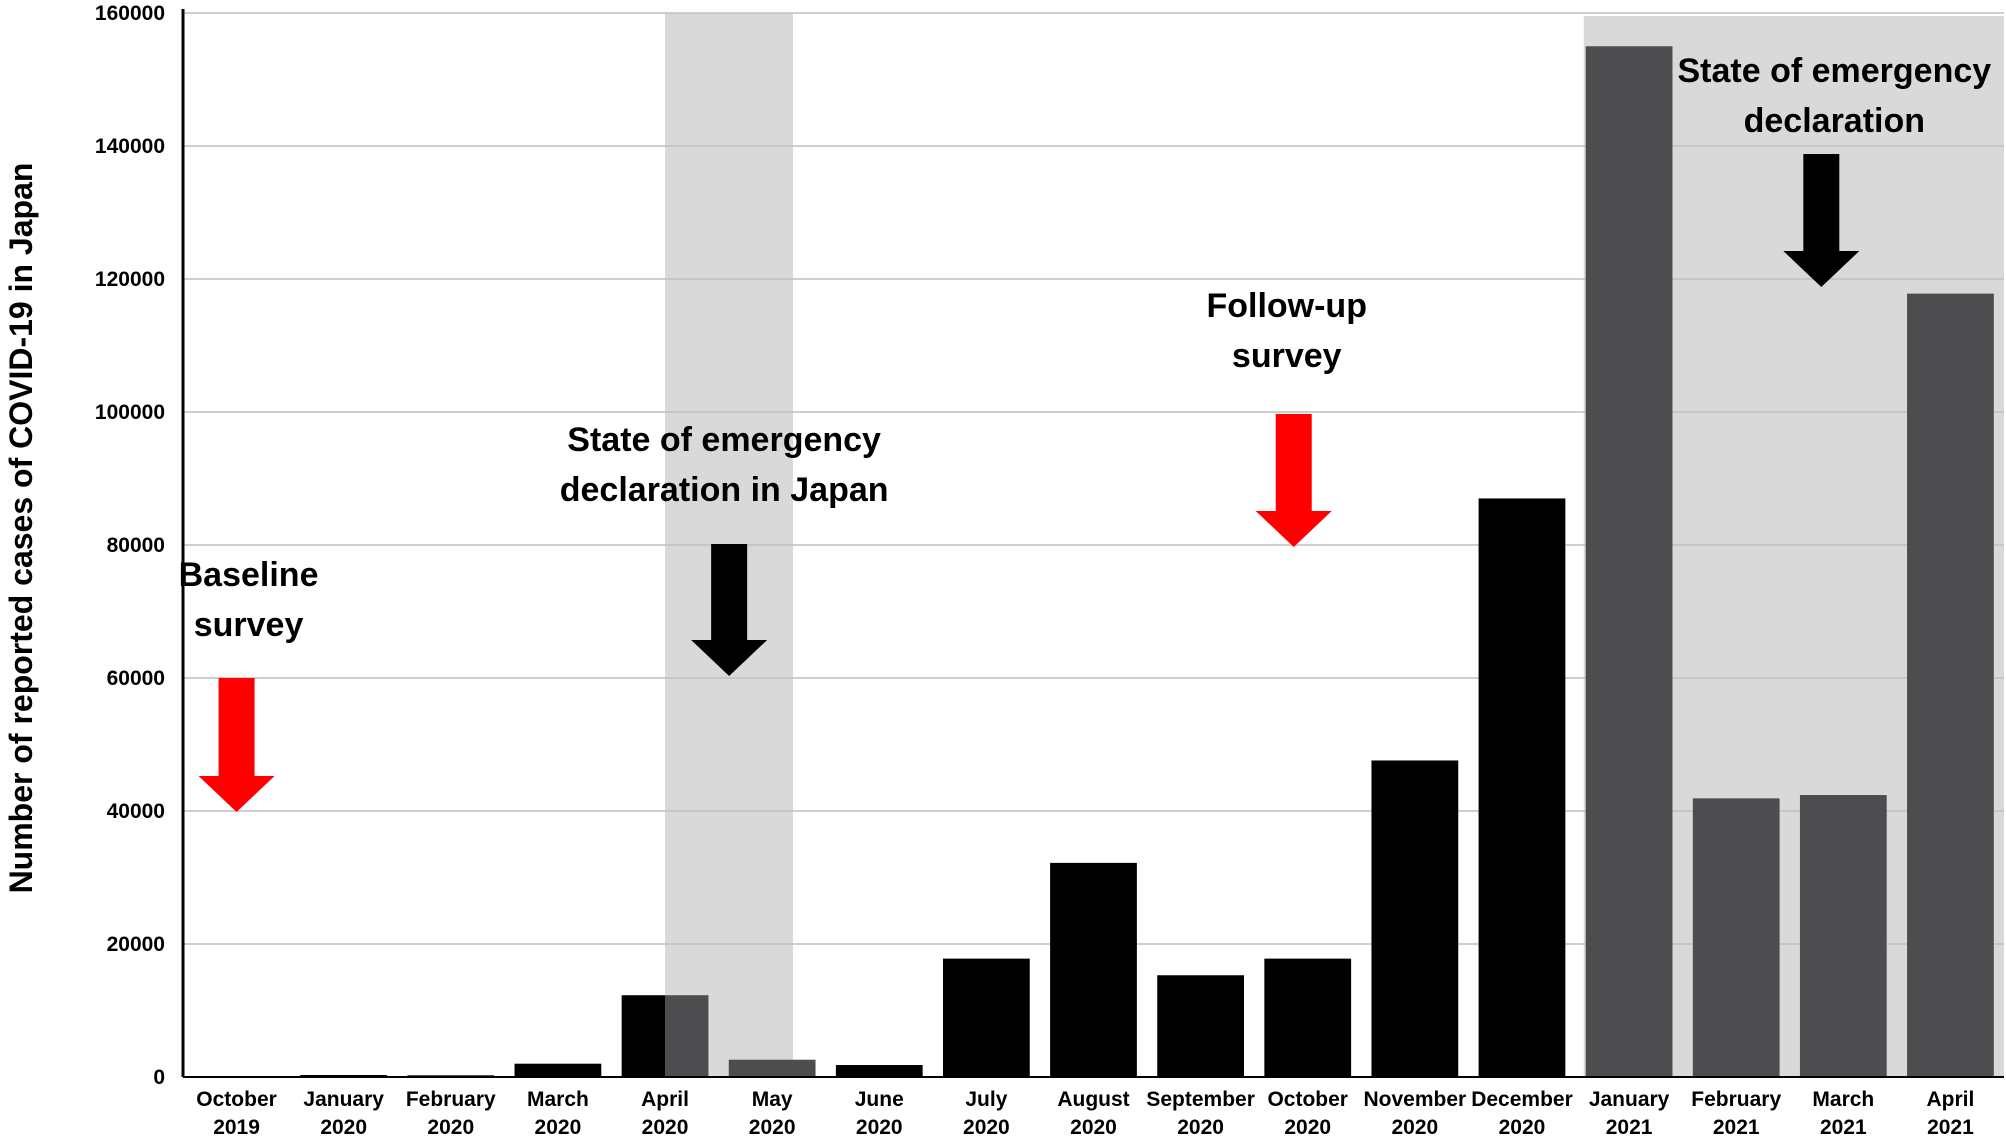 The image size is (2006, 1146). What do you see at coordinates (136, 545) in the screenshot?
I see `y-tick-label: 80000` at bounding box center [136, 545].